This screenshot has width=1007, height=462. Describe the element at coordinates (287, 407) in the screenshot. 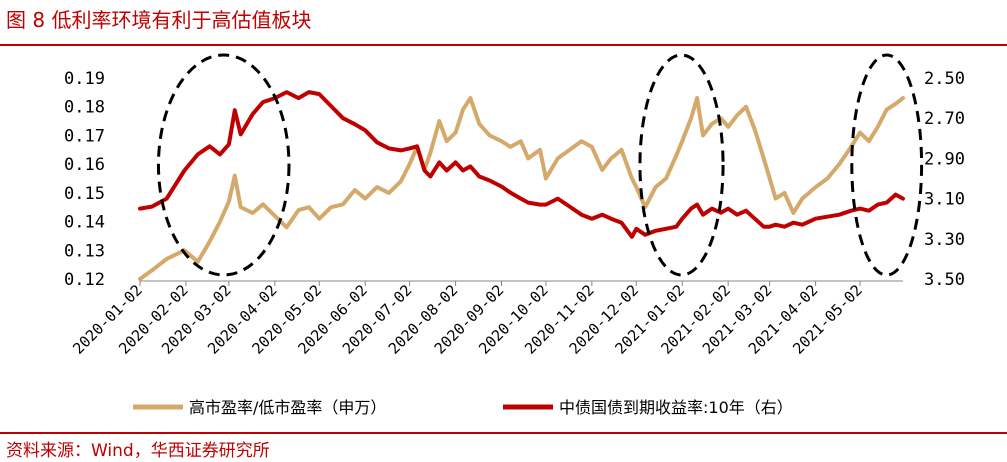

I see `legend-label-1: 高市盈率/低市盈率（申万）` at that location.